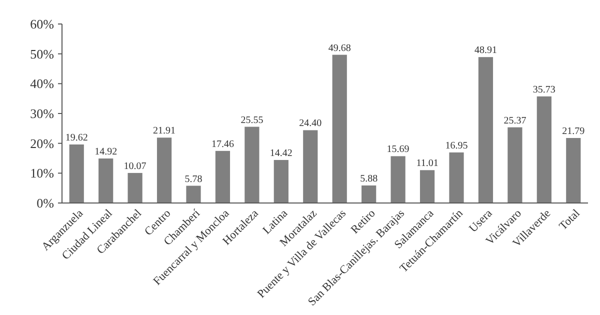 The height and width of the screenshot is (315, 600). What do you see at coordinates (573, 131) in the screenshot?
I see `data-label: 21.79` at bounding box center [573, 131].